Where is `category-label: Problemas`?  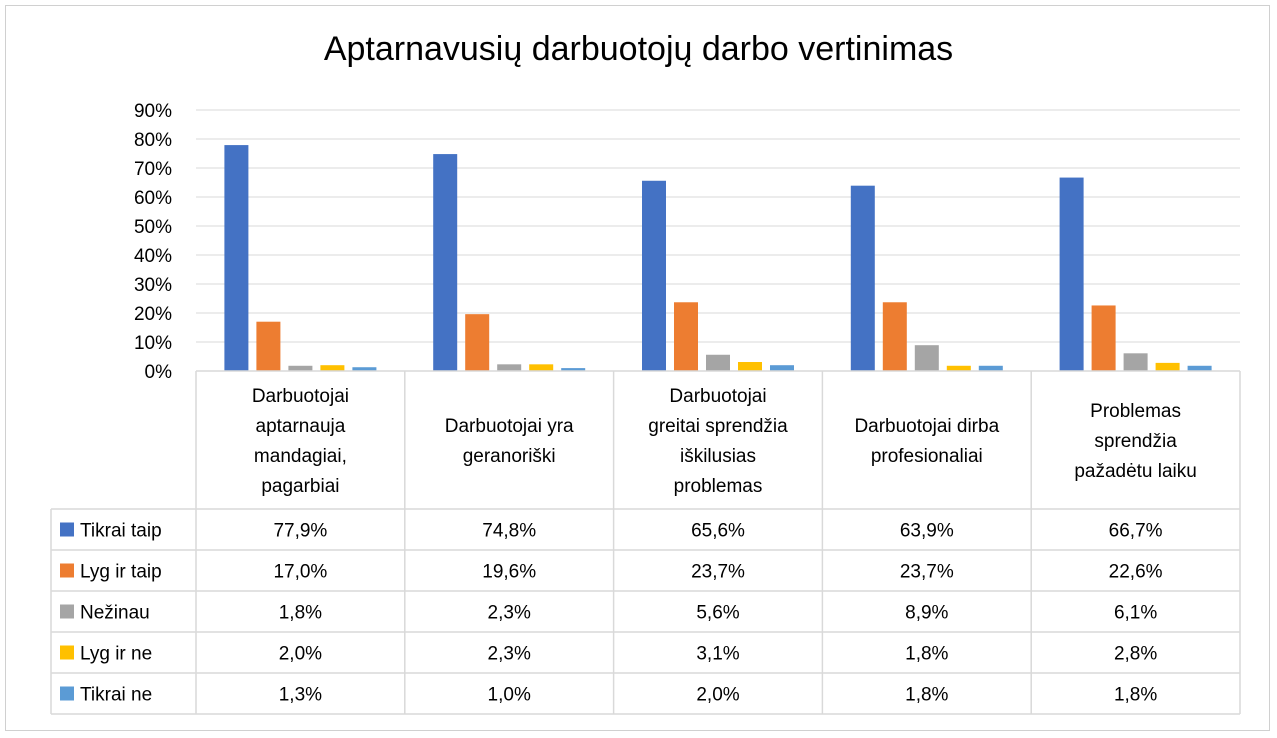
category-label: Problemas is located at coordinates (1135, 411).